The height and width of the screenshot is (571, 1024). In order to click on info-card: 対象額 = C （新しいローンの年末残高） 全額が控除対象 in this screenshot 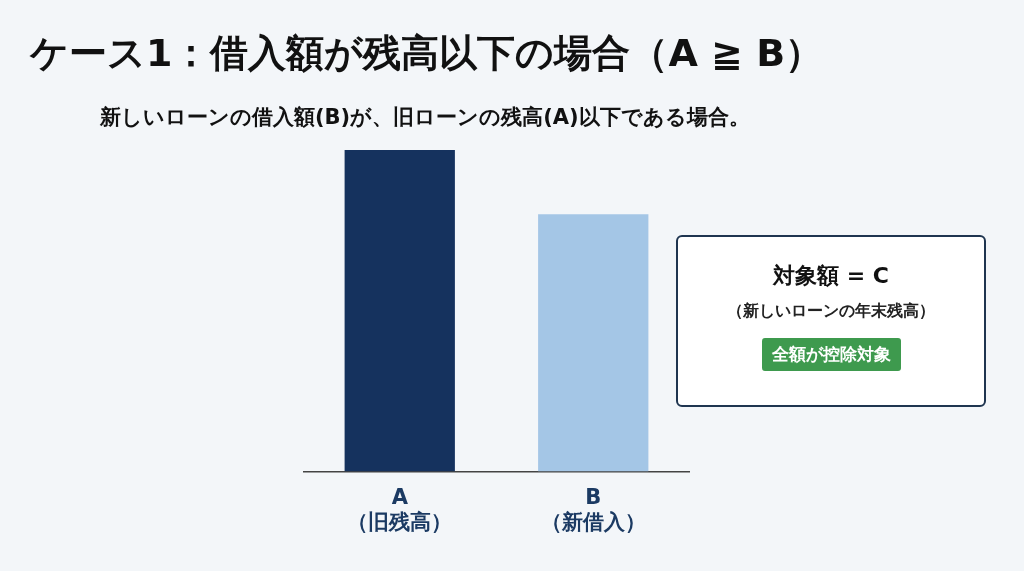, I will do `click(831, 321)`.